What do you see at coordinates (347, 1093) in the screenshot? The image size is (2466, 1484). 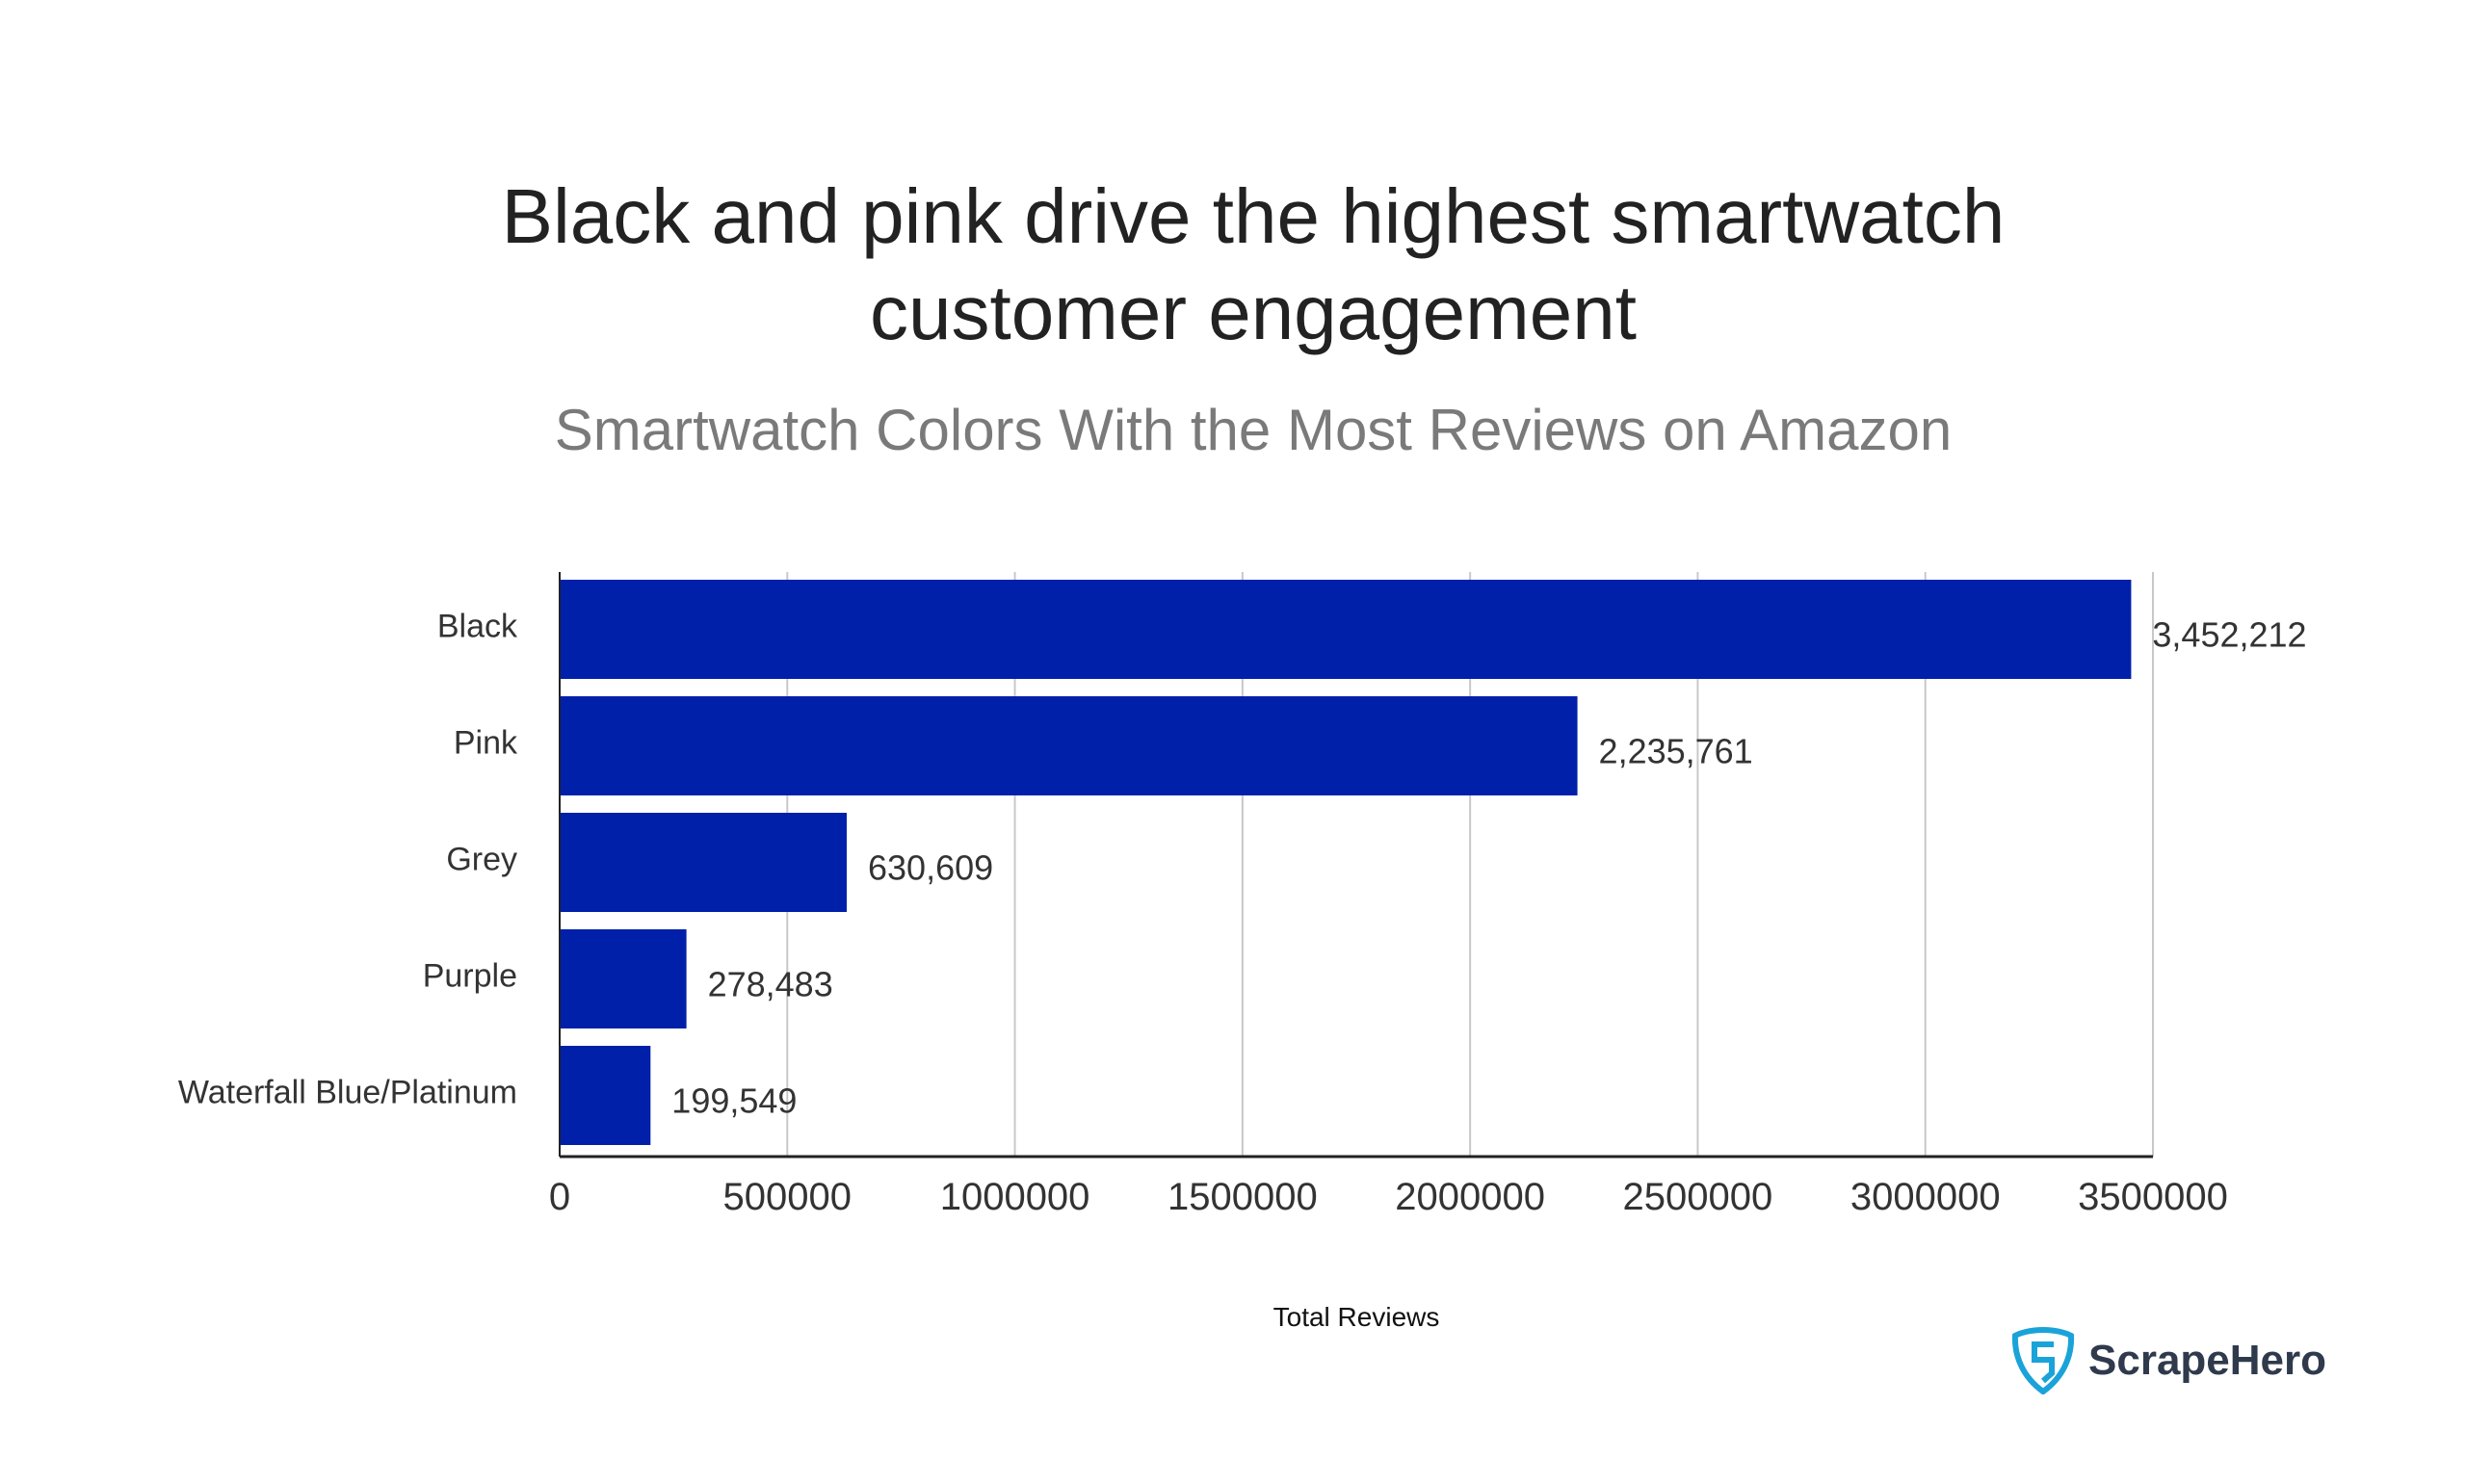 I see `category-label: Waterfall Blue/Platinum` at bounding box center [347, 1093].